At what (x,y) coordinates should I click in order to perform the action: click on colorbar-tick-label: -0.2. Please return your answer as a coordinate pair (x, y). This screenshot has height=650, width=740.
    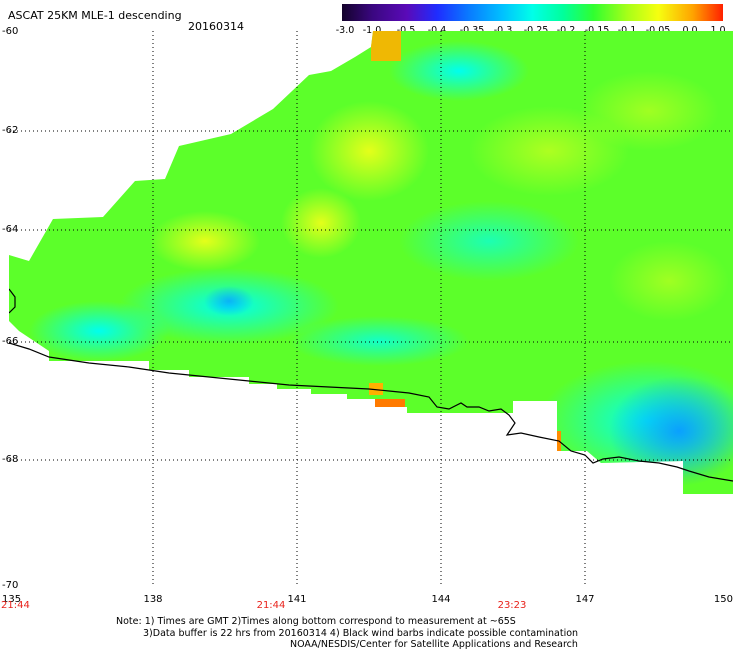
    Looking at the image, I should click on (566, 30).